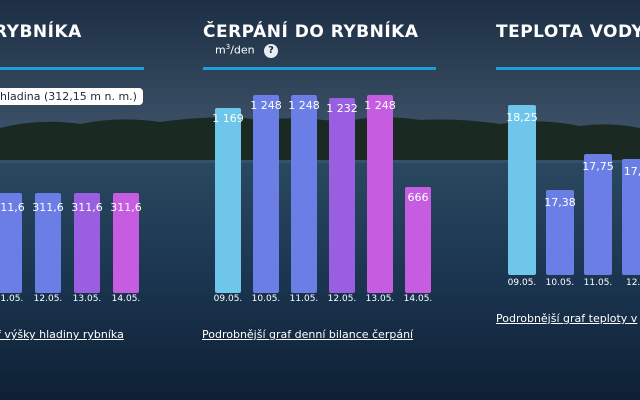 The width and height of the screenshot is (640, 400). What do you see at coordinates (311, 32) in the screenshot?
I see `pumping-title: ČERPÁNÍ DO RYBNÍKA` at bounding box center [311, 32].